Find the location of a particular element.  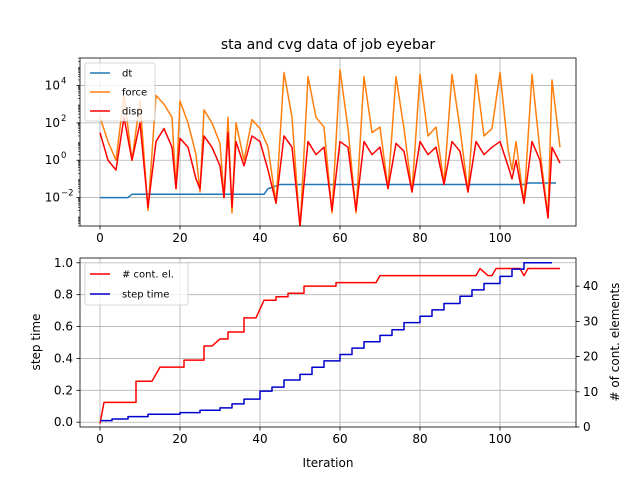

top-chart-title: sta and cvg data of job eyebar is located at coordinates (328, 45).